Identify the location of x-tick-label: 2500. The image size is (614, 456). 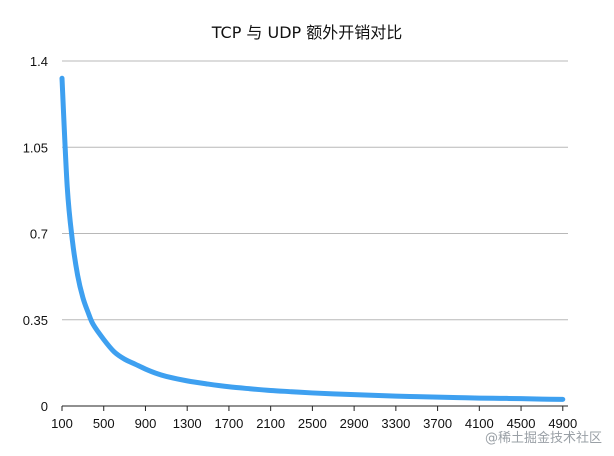
(312, 423).